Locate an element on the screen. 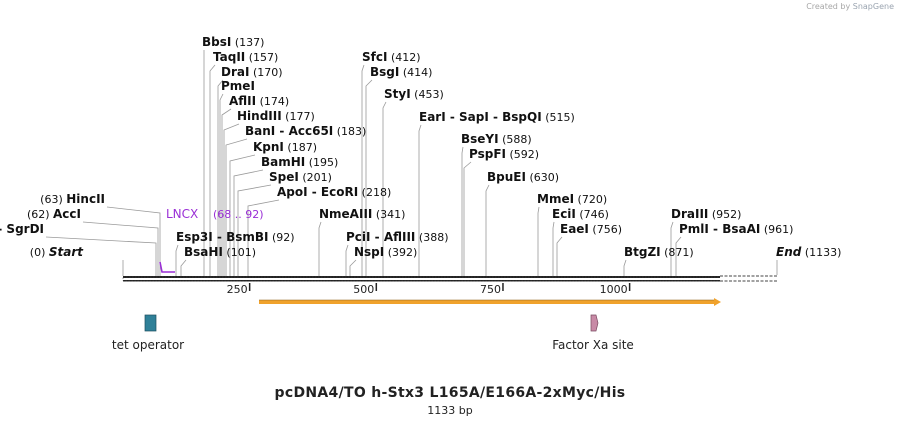 This screenshot has width=900, height=426. restriction-site-label: EarI - SapI - BspQI (515) is located at coordinates (497, 117).